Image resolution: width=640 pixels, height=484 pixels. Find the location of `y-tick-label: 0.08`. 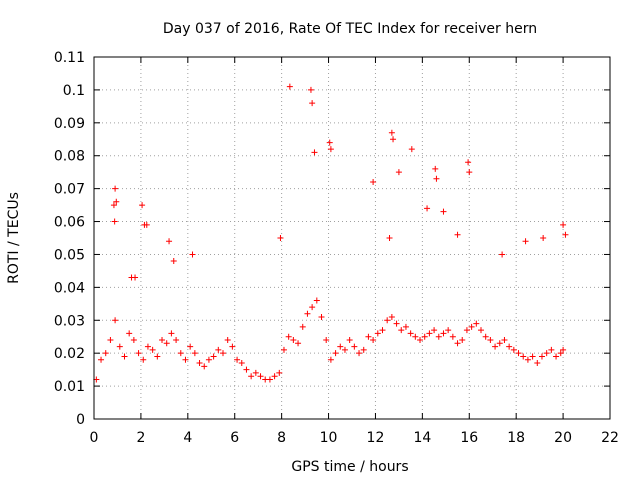

y-tick-label: 0.08 is located at coordinates (69, 157).